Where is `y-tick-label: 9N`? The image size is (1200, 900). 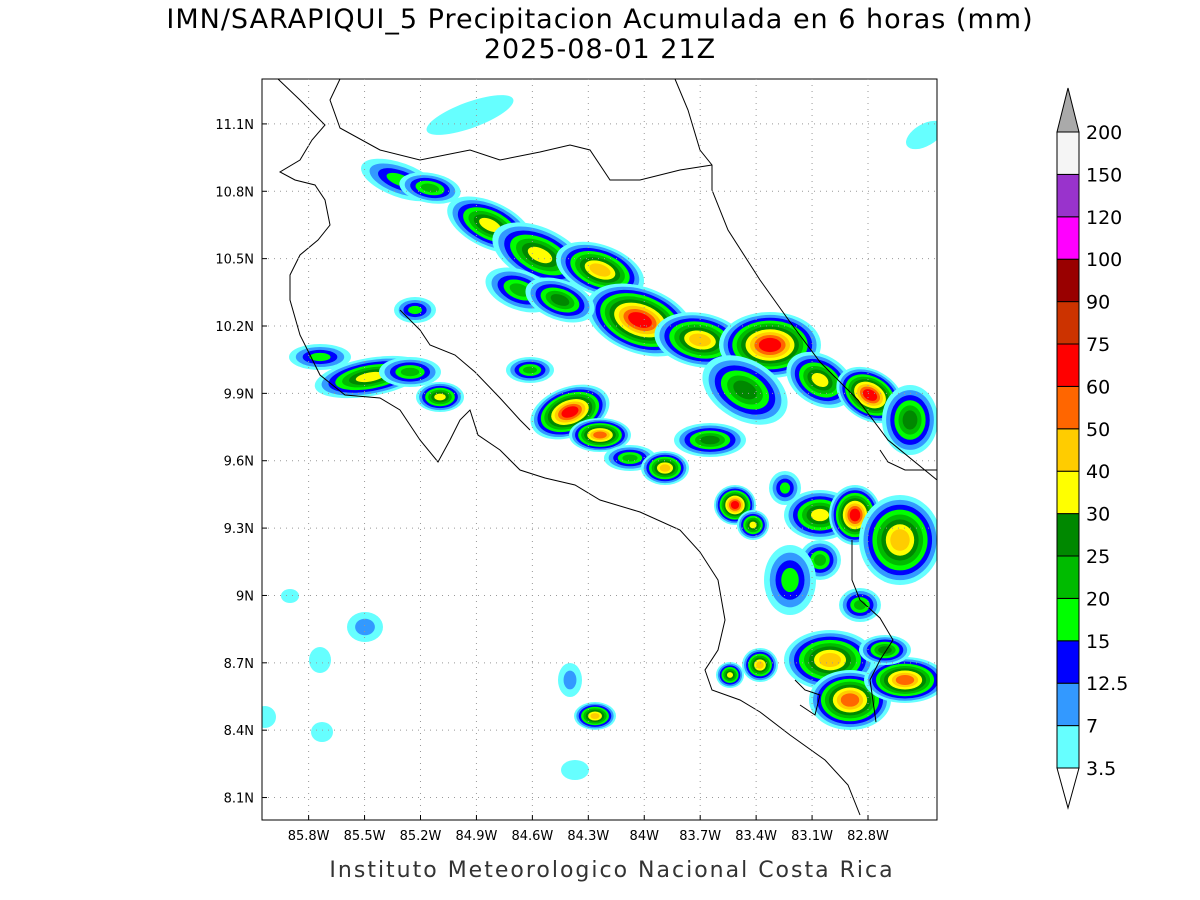 y-tick-label: 9N is located at coordinates (245, 596).